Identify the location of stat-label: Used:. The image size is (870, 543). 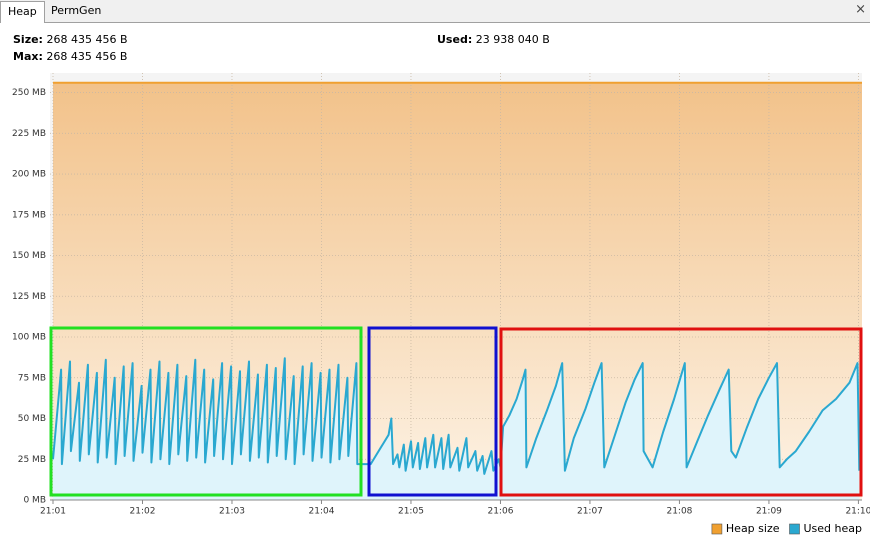
(455, 39).